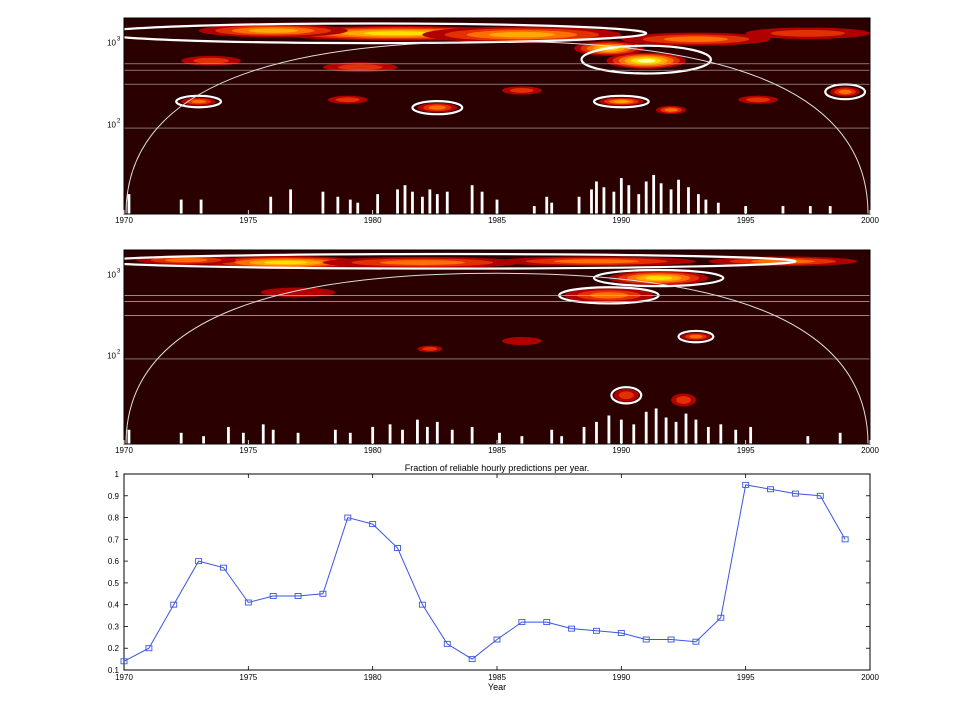 Image resolution: width=960 pixels, height=720 pixels. Describe the element at coordinates (114, 496) in the screenshot. I see `y-tick-label: 0.9` at that location.